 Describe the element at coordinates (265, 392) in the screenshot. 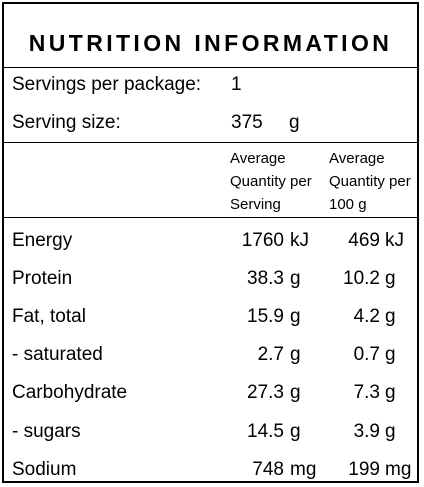

I see `carbohydrate-serving-value: 27.3` at that location.